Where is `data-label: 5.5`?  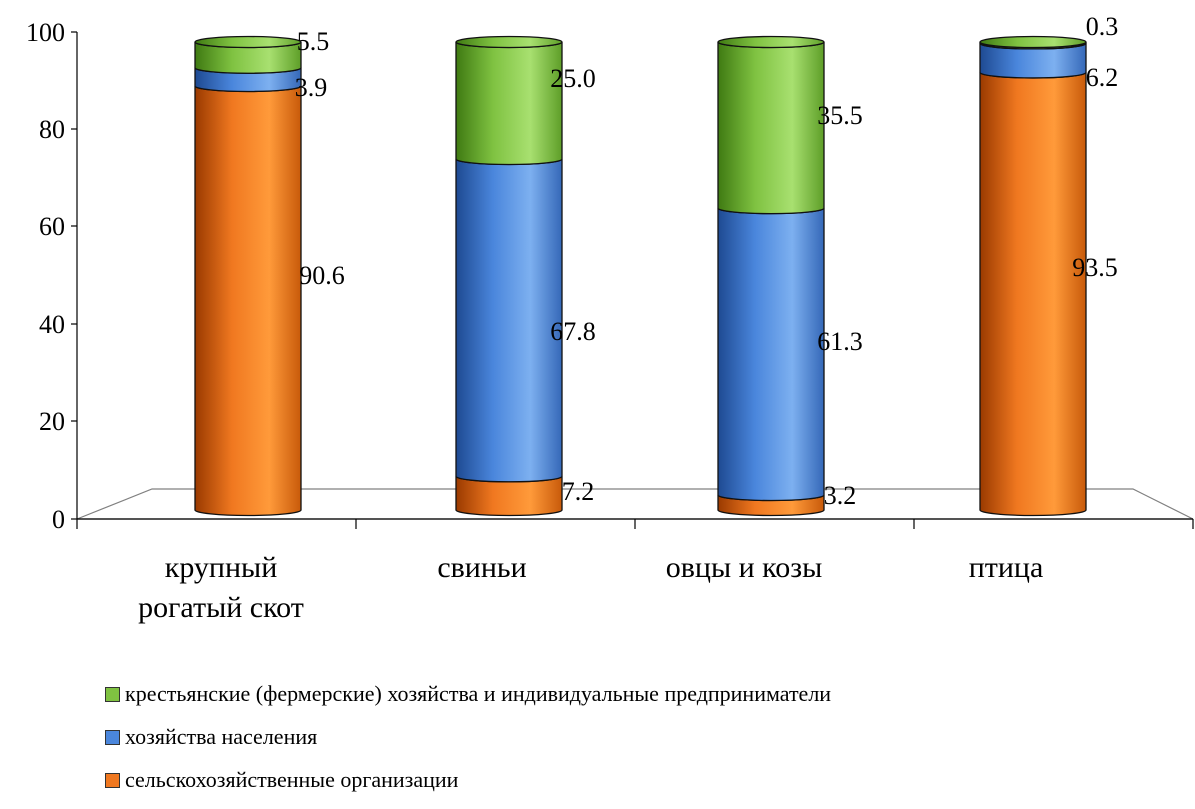 data-label: 5.5 is located at coordinates (313, 41).